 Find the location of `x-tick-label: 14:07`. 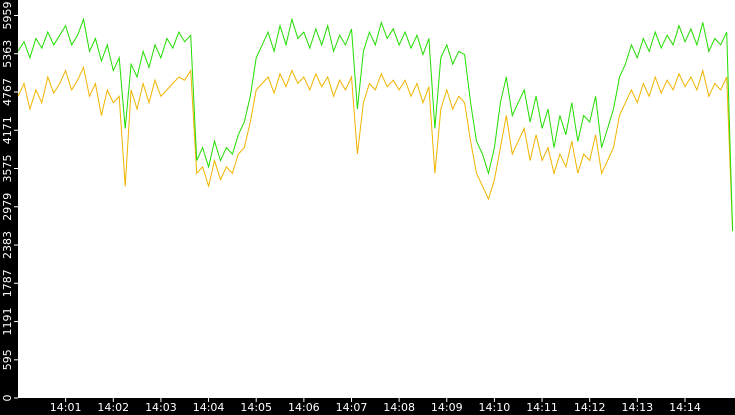

x-tick-label: 14:07 is located at coordinates (352, 407).